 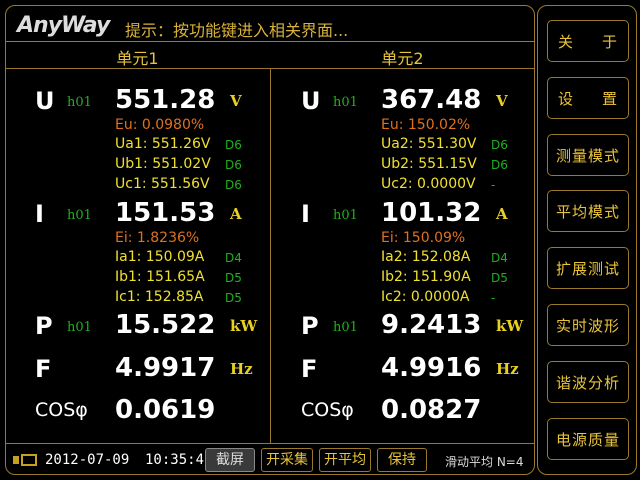 What do you see at coordinates (429, 164) in the screenshot?
I see `voltage-phase: Ub2: 551.15V` at bounding box center [429, 164].